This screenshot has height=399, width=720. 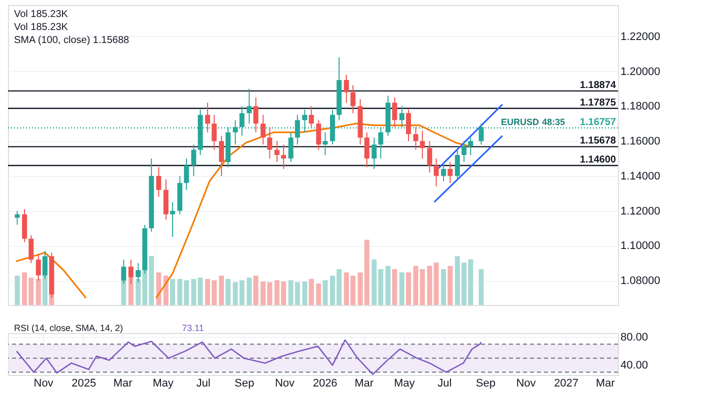 What do you see at coordinates (193, 328) in the screenshot?
I see `text: 73.11` at bounding box center [193, 328].